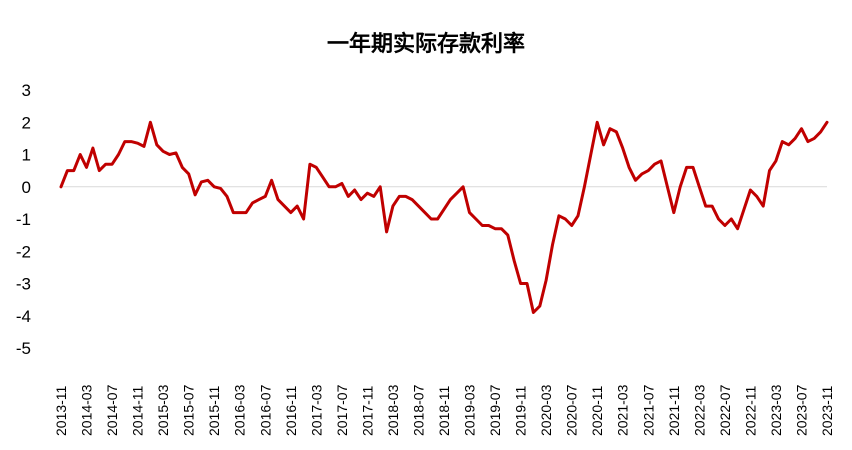 The image size is (852, 450). What do you see at coordinates (572, 410) in the screenshot?
I see `x-tick-label: 2020-07` at bounding box center [572, 410].